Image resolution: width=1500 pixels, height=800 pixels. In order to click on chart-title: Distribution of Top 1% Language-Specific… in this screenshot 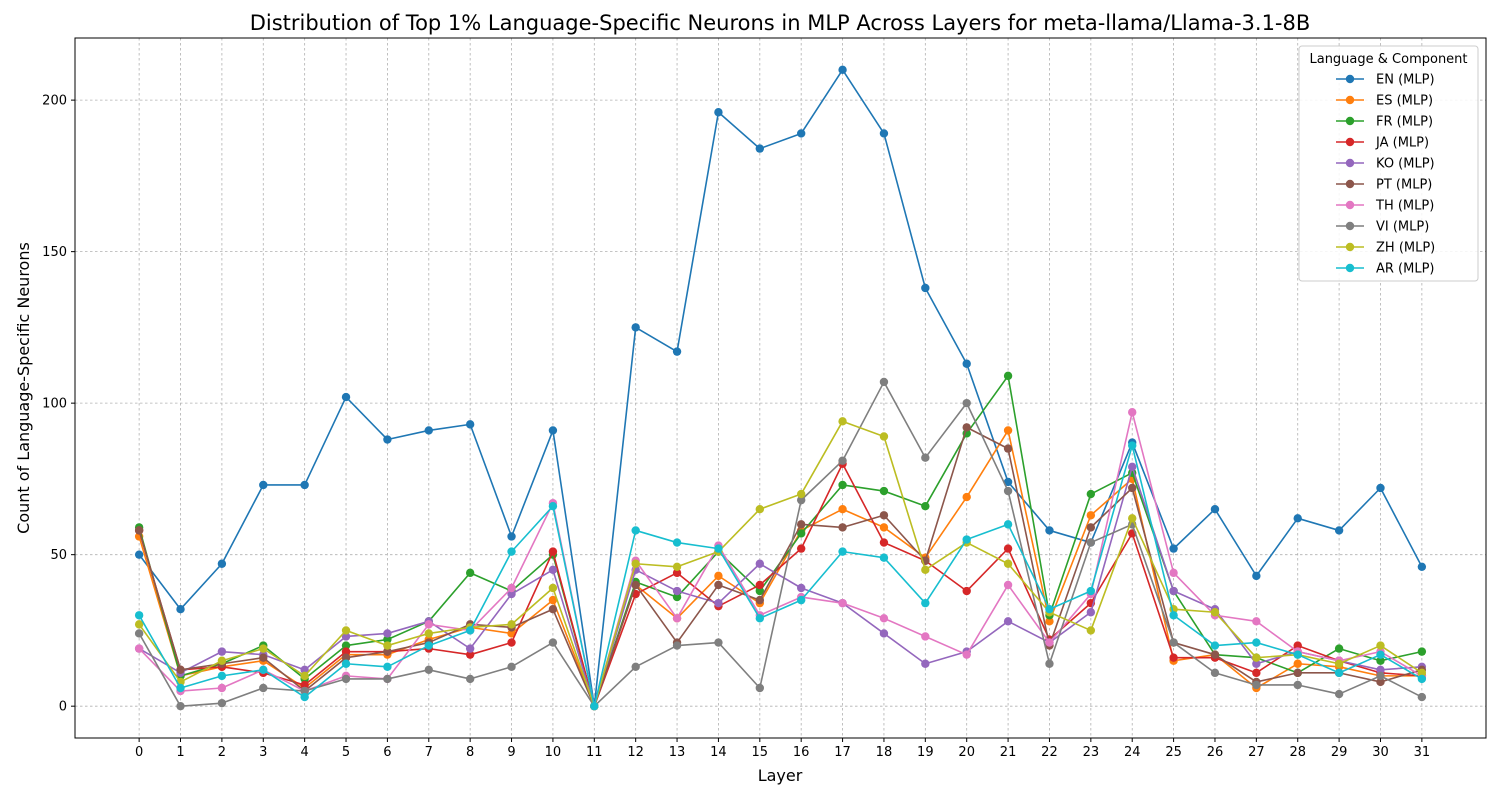, I will do `click(780, 23)`.